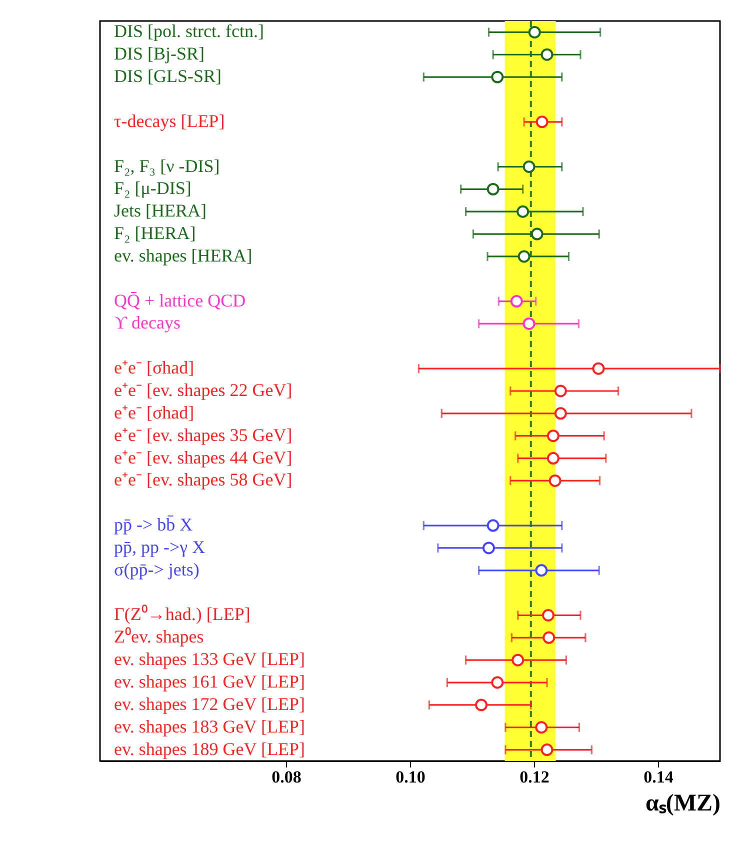 This screenshot has width=743, height=845. Describe the element at coordinates (180, 300) in the screenshot. I see `y-tick-label: QQ̄ + lattice QCD` at that location.